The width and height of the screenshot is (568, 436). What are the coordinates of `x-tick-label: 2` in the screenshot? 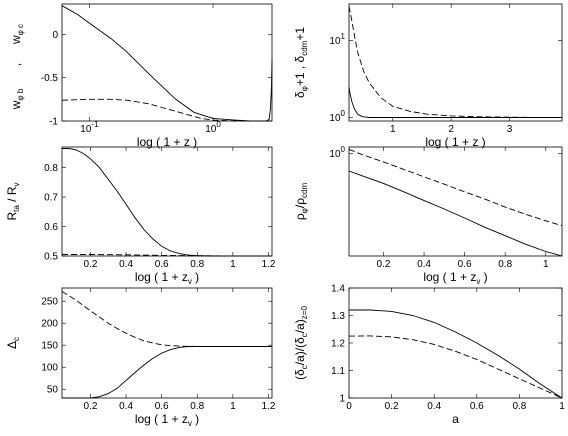 It's located at (451, 129).